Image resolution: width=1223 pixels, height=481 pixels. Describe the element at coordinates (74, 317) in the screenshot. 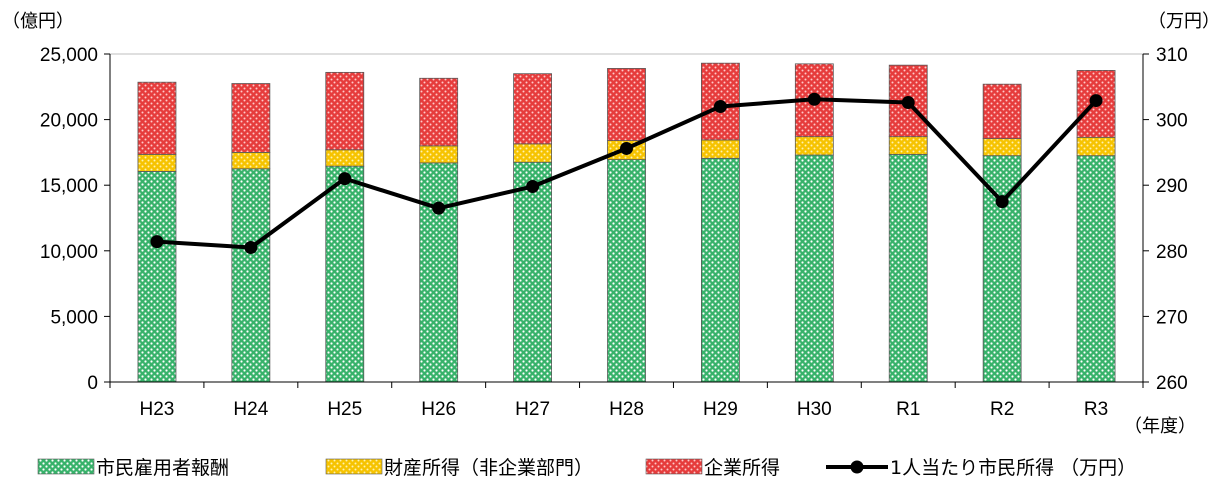

I see `y-left-tick-label: 5,000` at that location.